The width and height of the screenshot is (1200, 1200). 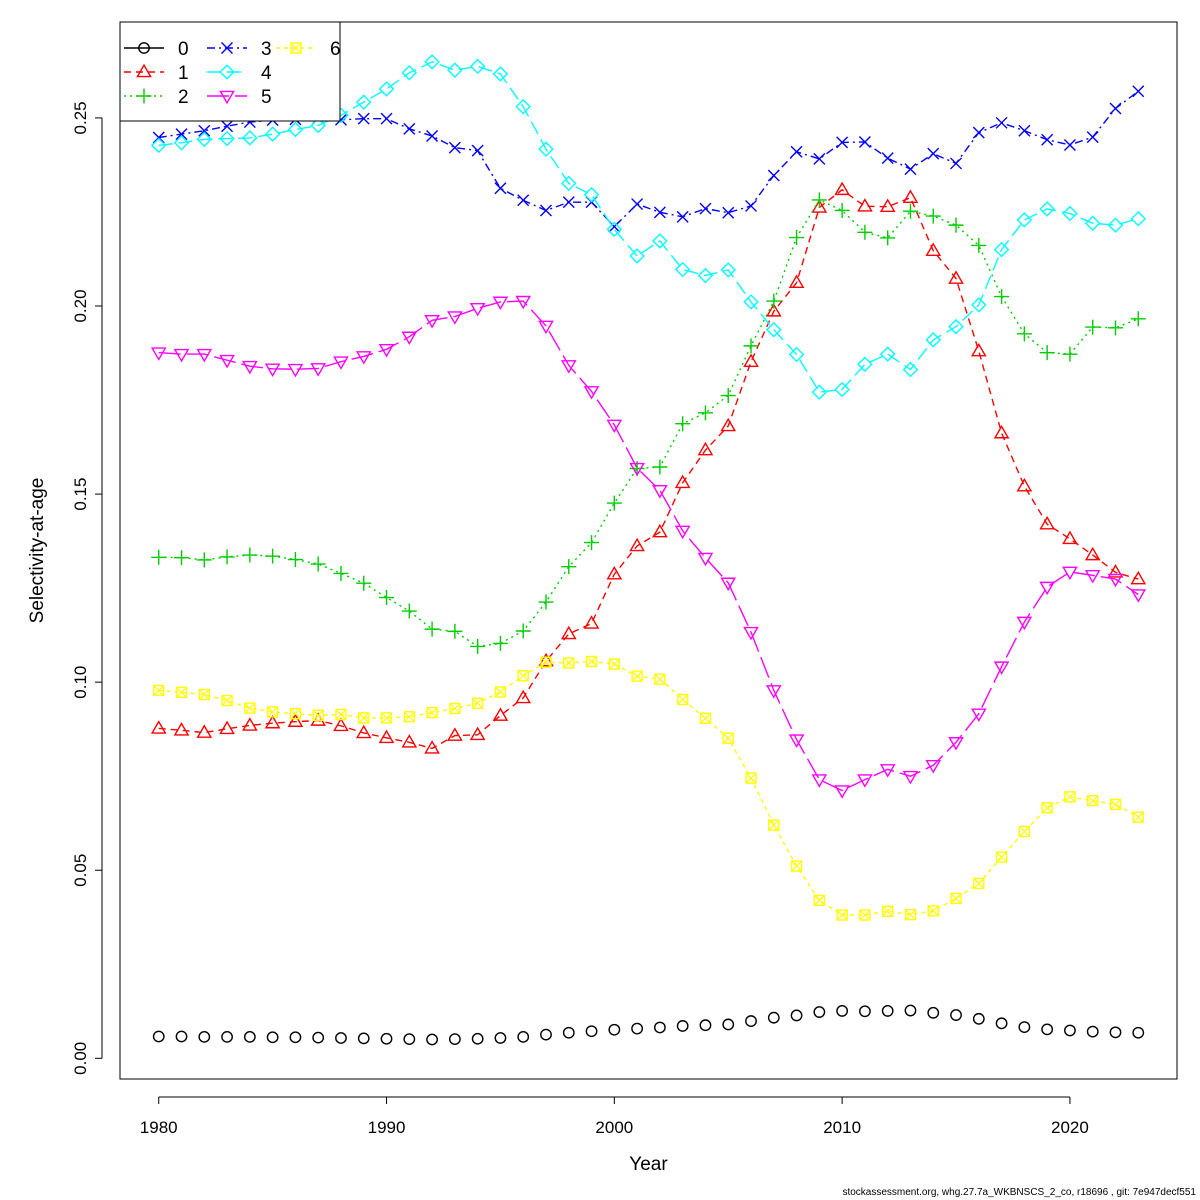 I want to click on legend-item-6: 6, so click(x=308, y=49).